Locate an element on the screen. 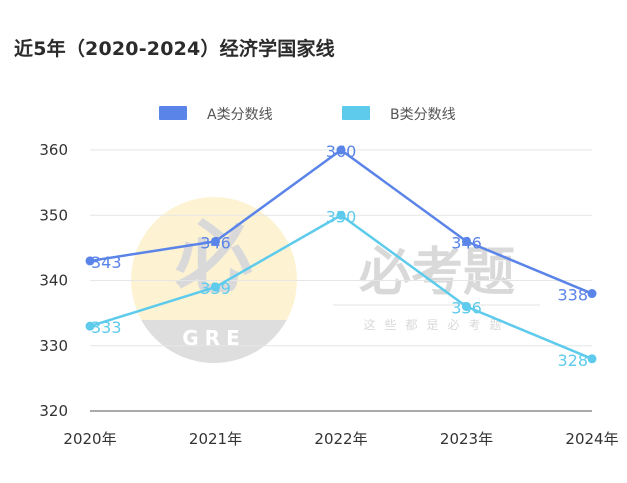  data-label: 360 is located at coordinates (341, 151).